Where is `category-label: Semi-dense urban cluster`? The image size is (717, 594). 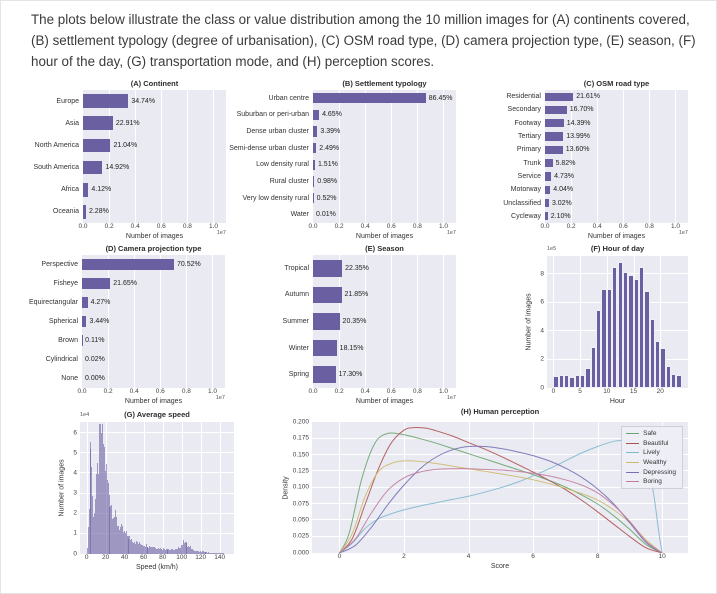 category-label: Semi-dense urban cluster is located at coordinates (269, 148).